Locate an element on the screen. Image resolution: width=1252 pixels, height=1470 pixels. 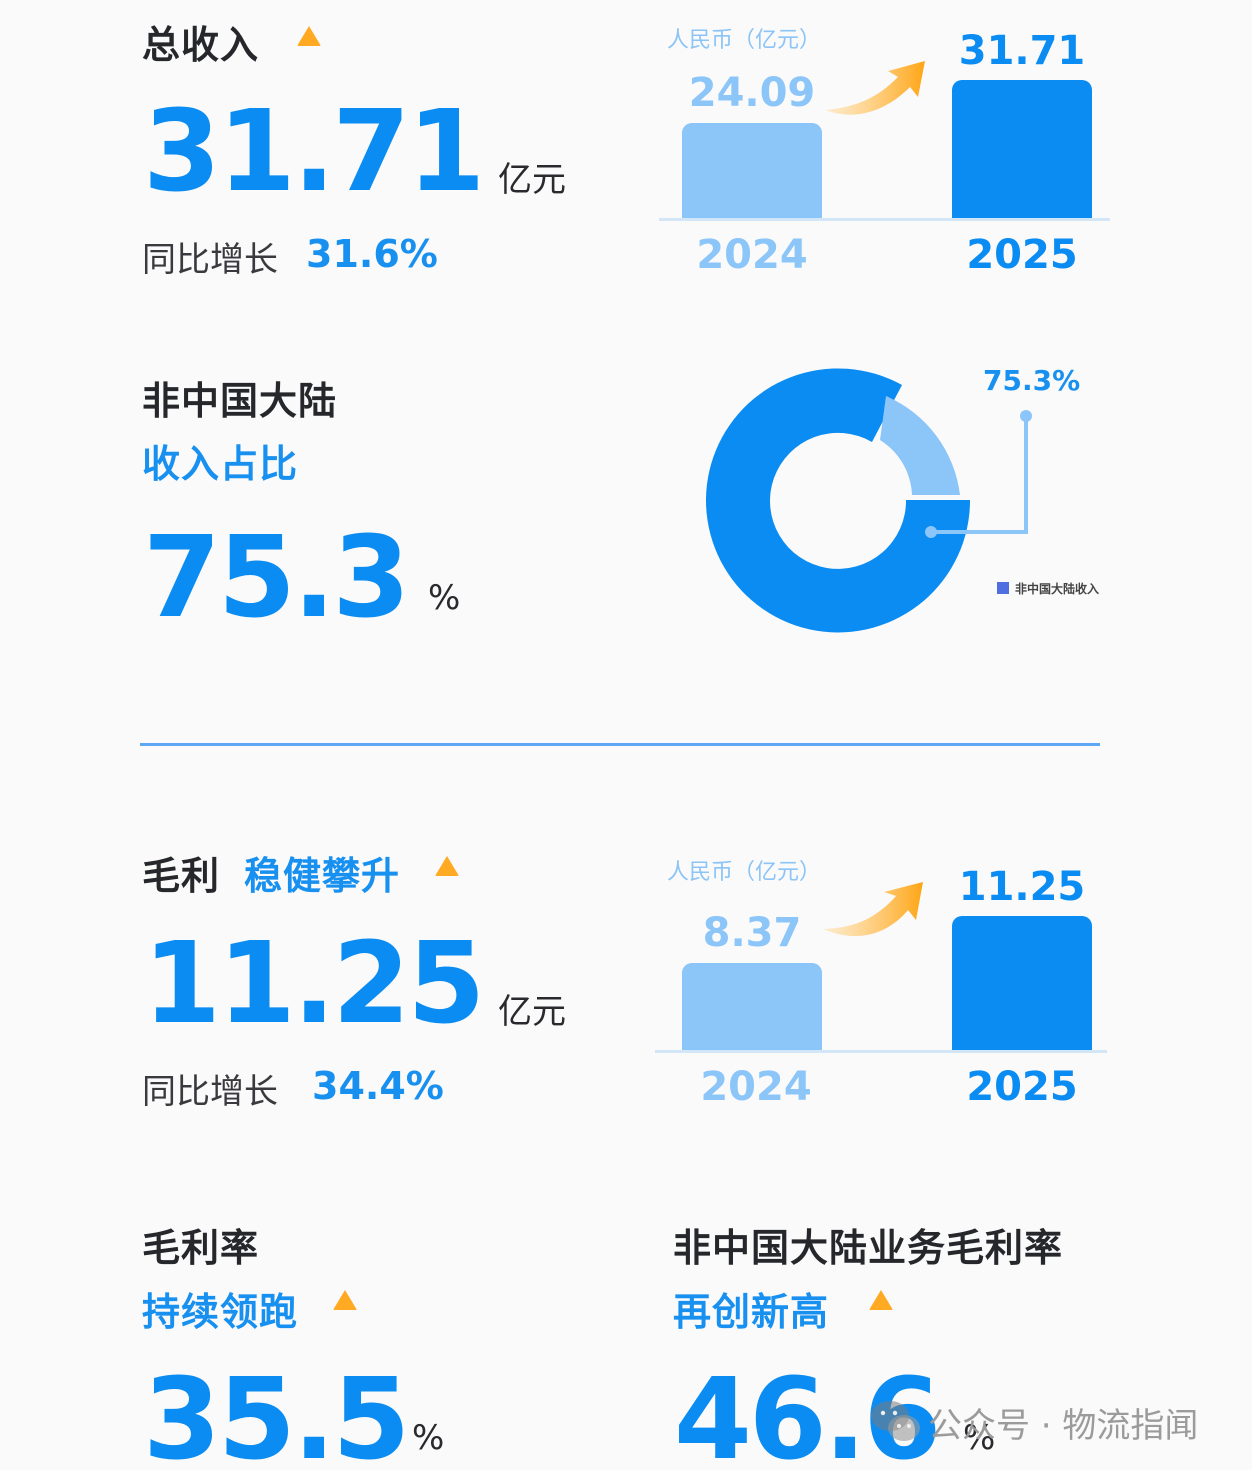
donut-segment-other is located at coordinates (920, 445).